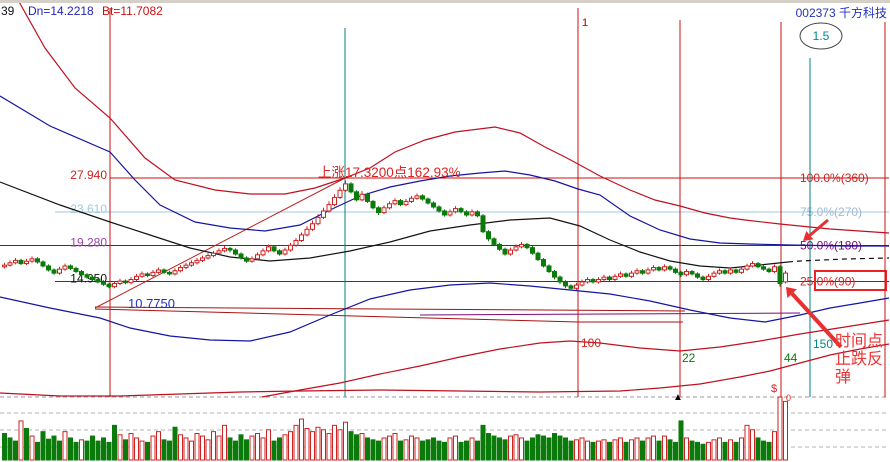  I want to click on price-level-label: 19.280, so click(88, 243).